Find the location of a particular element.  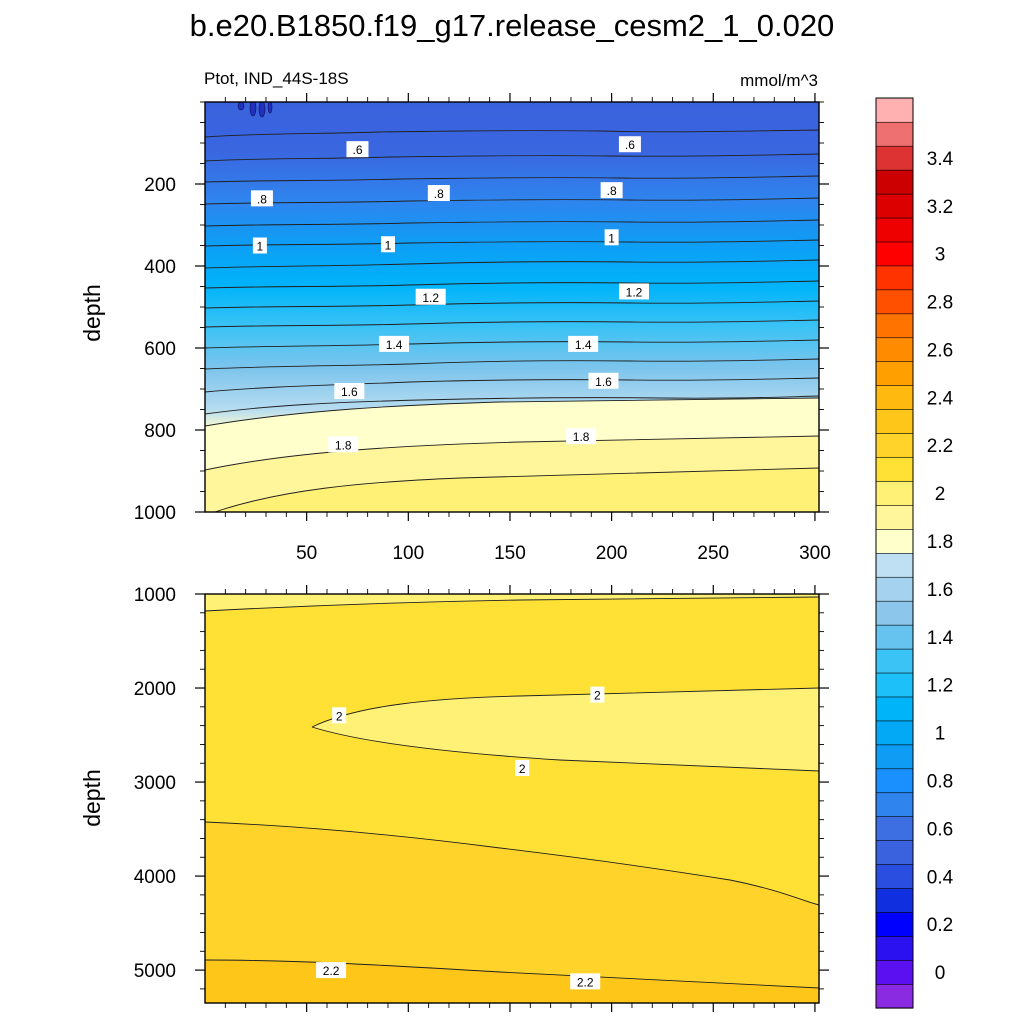

upper-small-features is located at coordinates (255, 110).